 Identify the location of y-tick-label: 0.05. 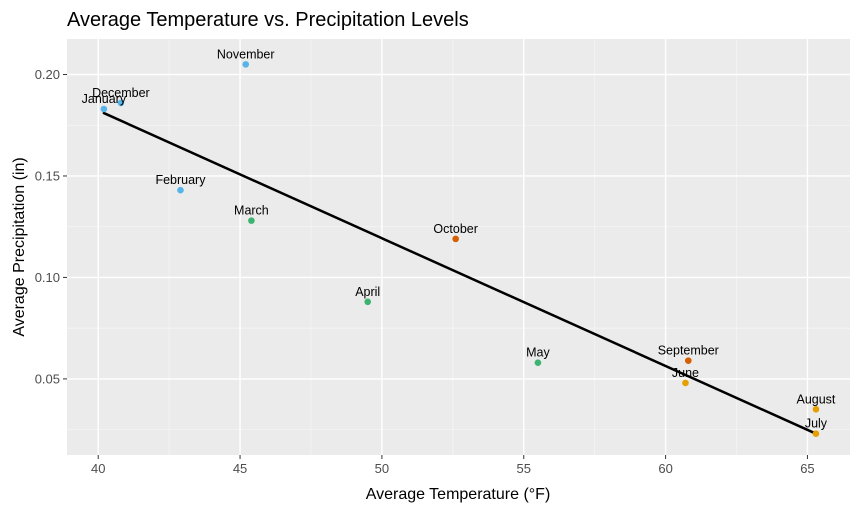
(47, 378).